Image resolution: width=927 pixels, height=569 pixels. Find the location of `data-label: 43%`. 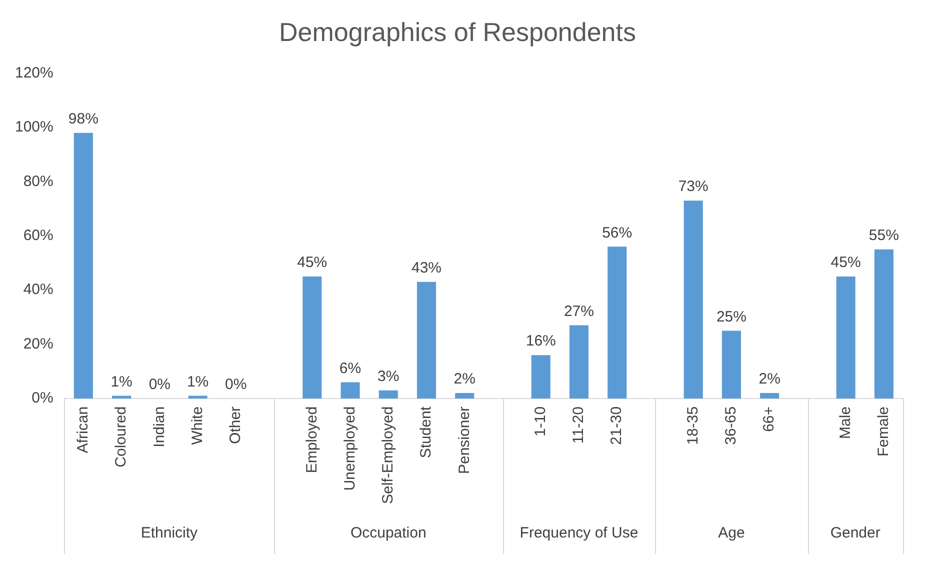

data-label: 43% is located at coordinates (426, 268).